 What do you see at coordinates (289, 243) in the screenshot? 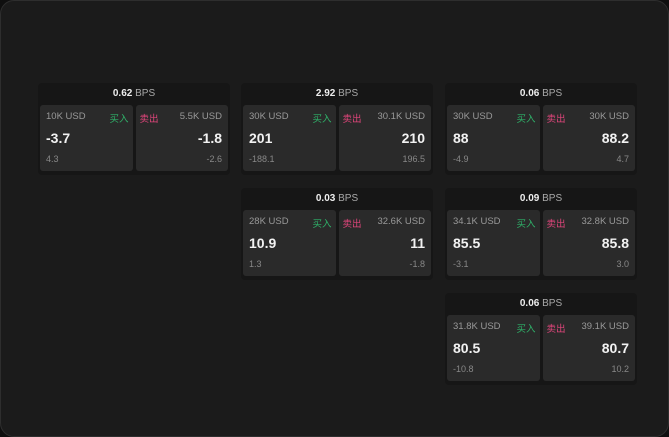
I see `buy-cell: 28K USD 买入 10.9 1.3` at bounding box center [289, 243].